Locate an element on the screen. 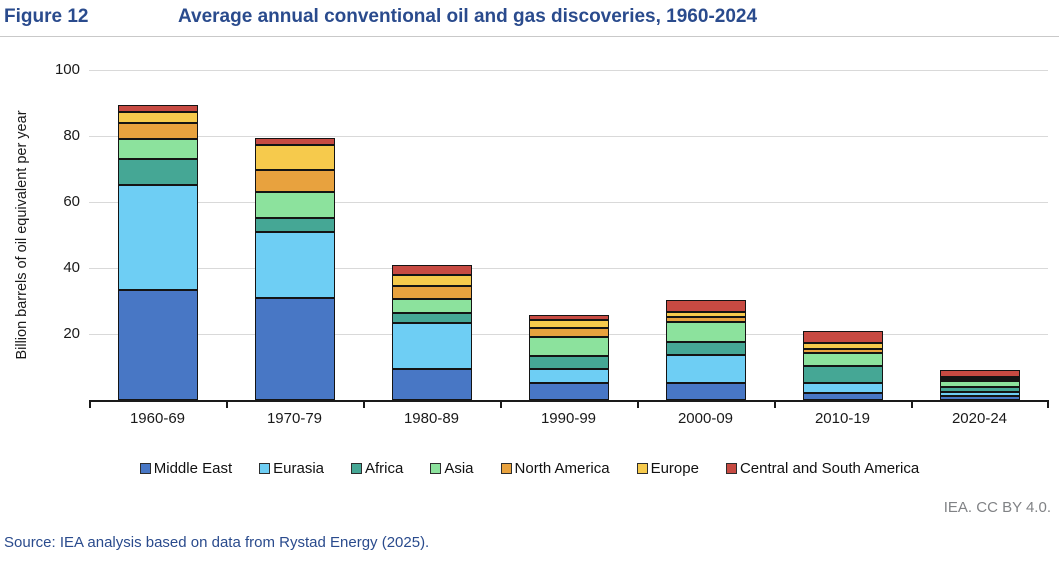  legend-label: Eurasia is located at coordinates (298, 468).